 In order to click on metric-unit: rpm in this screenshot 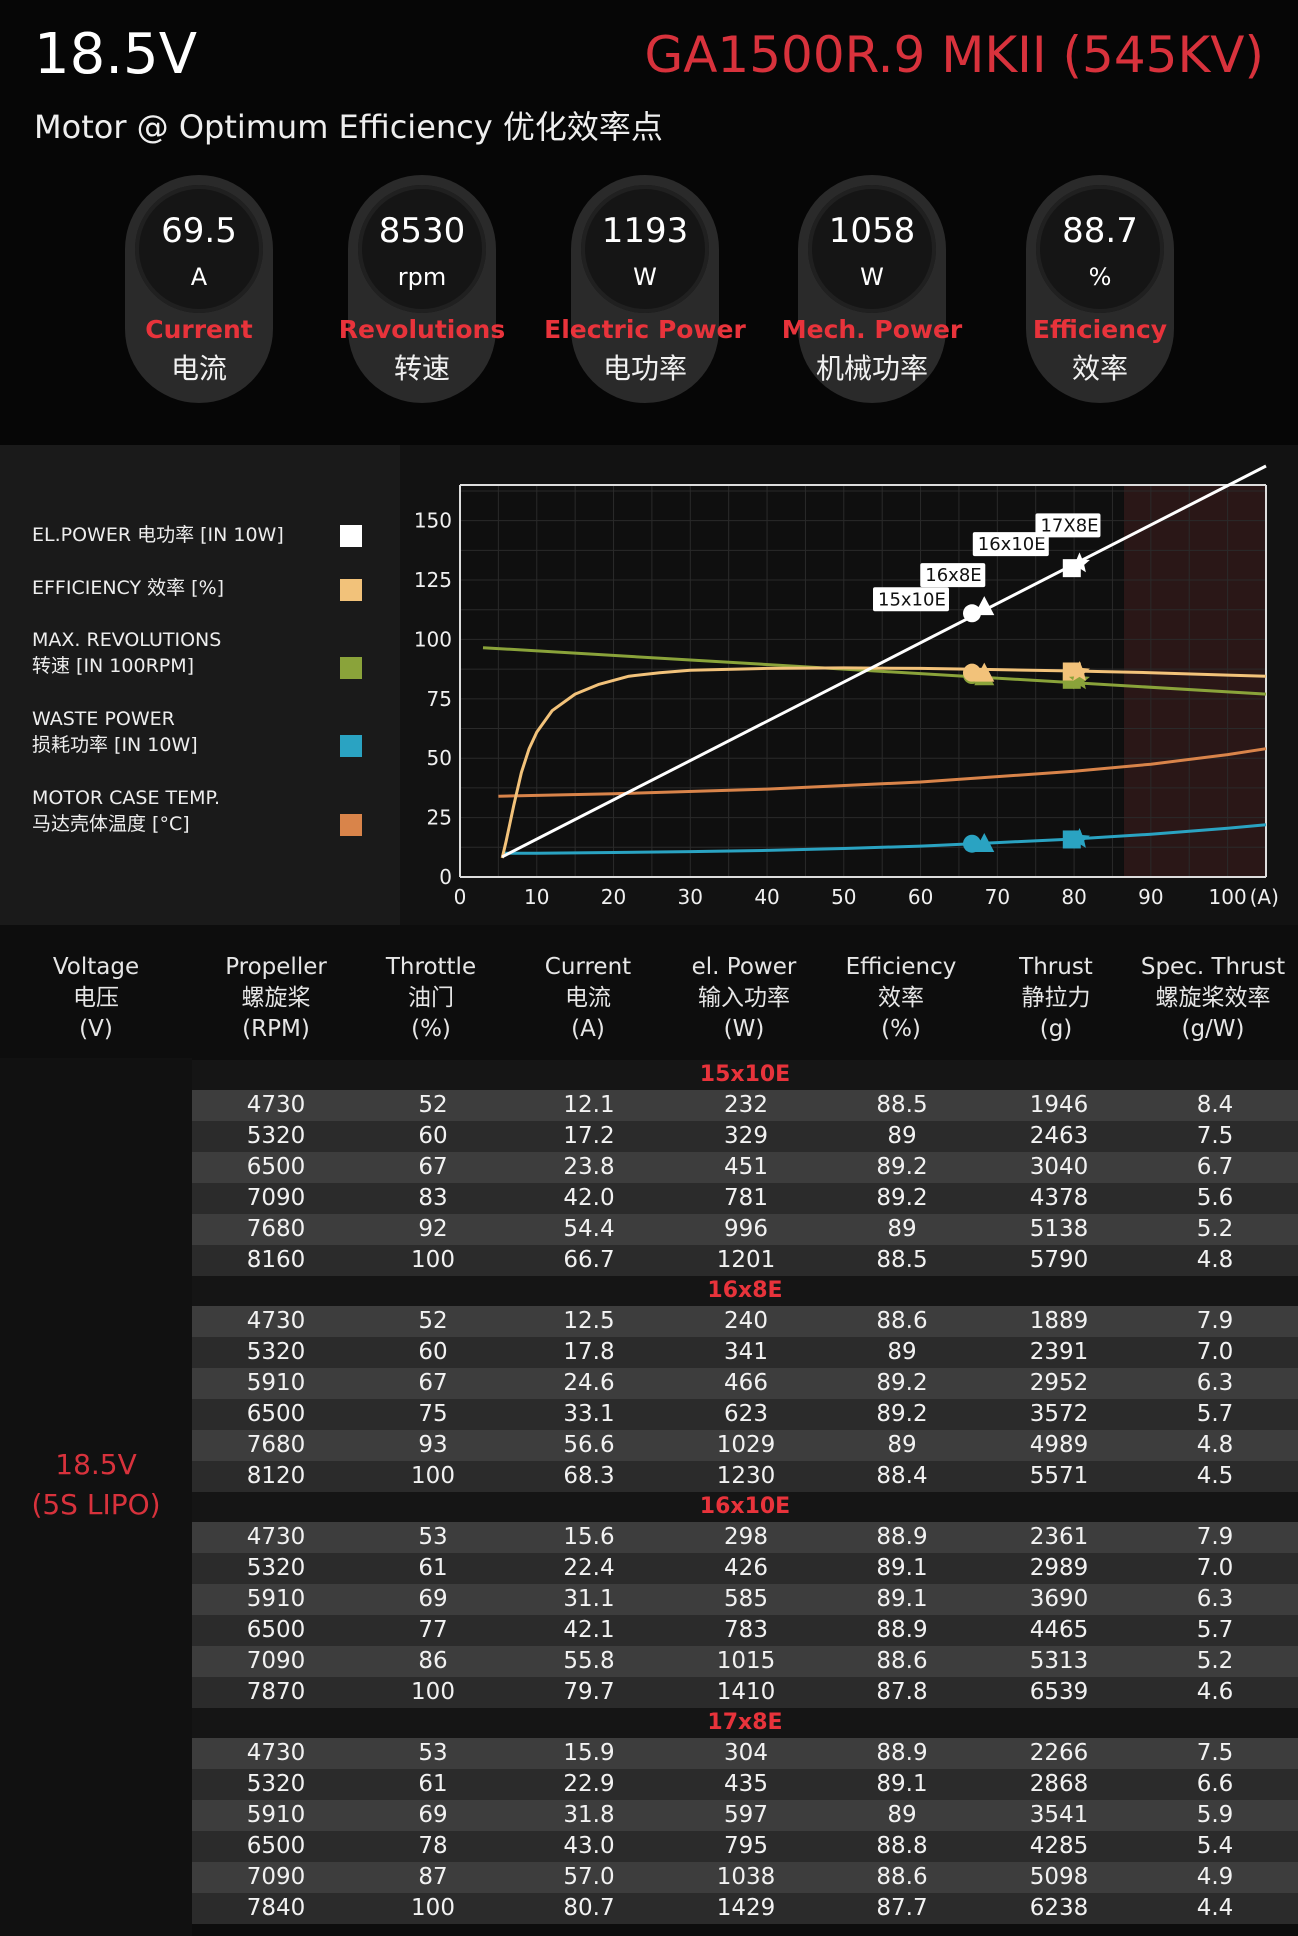, I will do `click(422, 277)`.